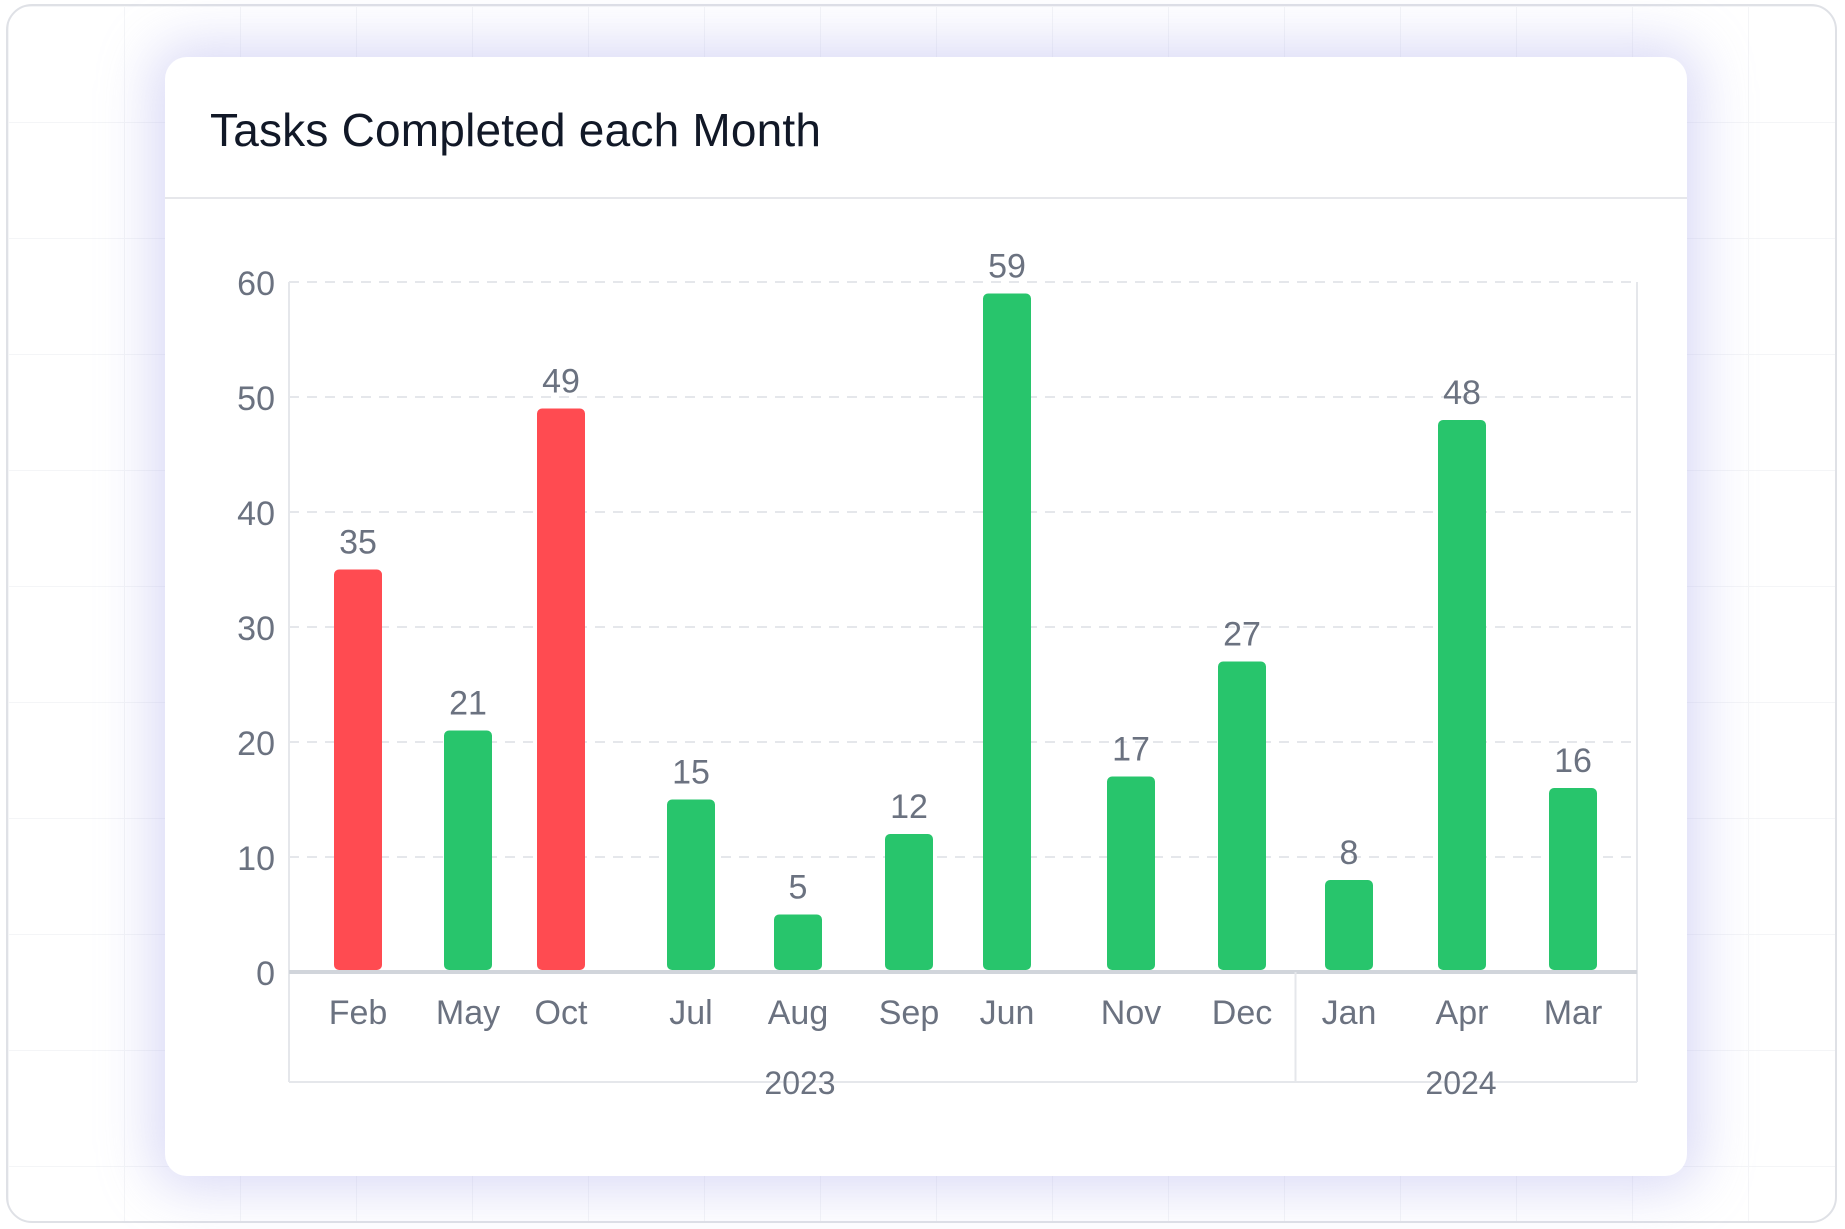 The height and width of the screenshot is (1229, 1845). What do you see at coordinates (1349, 853) in the screenshot?
I see `value-label: 8` at bounding box center [1349, 853].